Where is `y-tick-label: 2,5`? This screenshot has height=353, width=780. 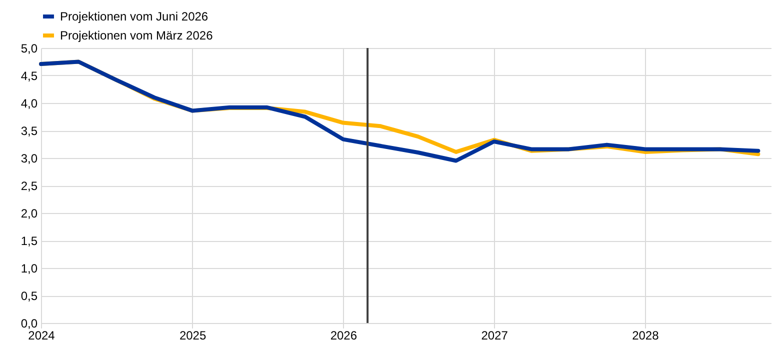 y-tick-label: 2,5 is located at coordinates (29, 186).